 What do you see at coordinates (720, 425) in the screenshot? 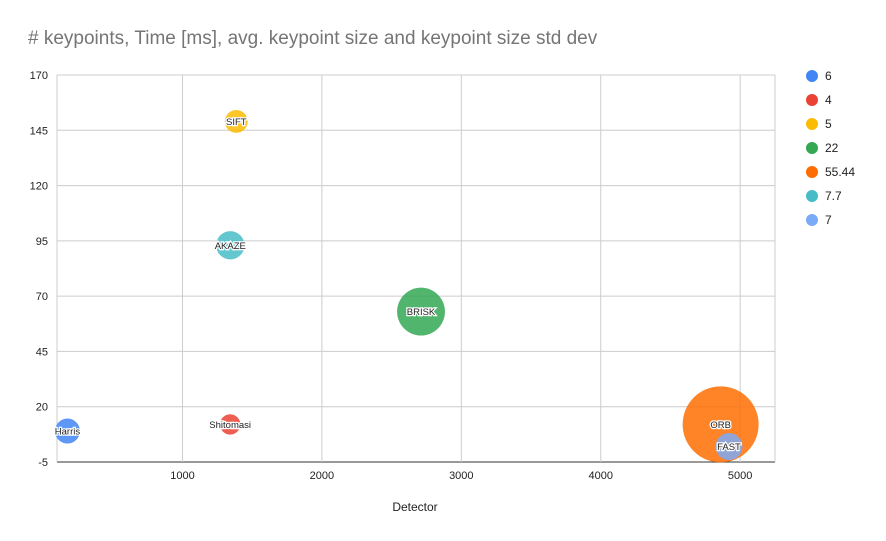
I see `bubble-label-orb: ORB` at bounding box center [720, 425].